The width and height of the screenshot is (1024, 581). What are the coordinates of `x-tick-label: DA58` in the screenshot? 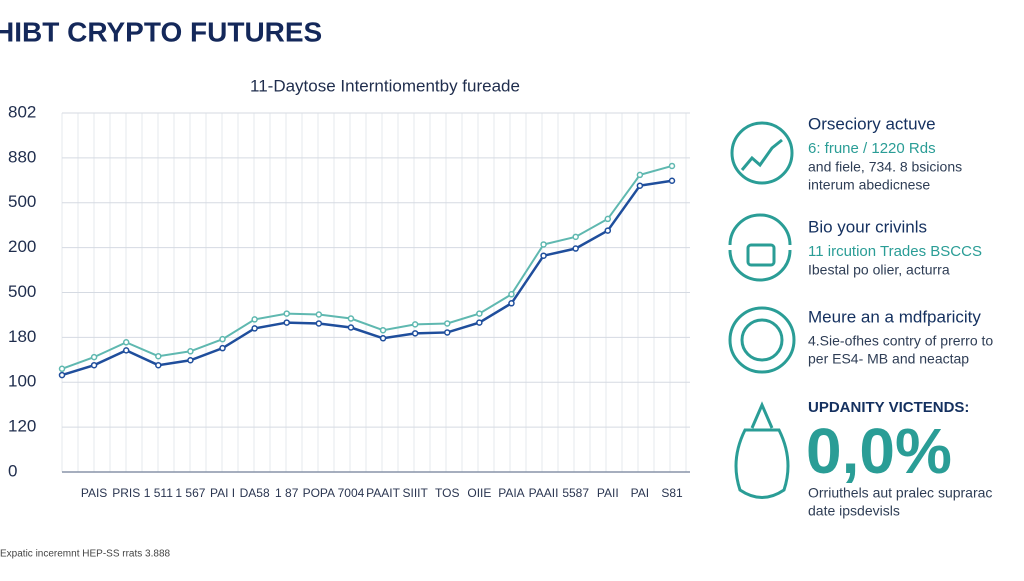 It's located at (255, 493).